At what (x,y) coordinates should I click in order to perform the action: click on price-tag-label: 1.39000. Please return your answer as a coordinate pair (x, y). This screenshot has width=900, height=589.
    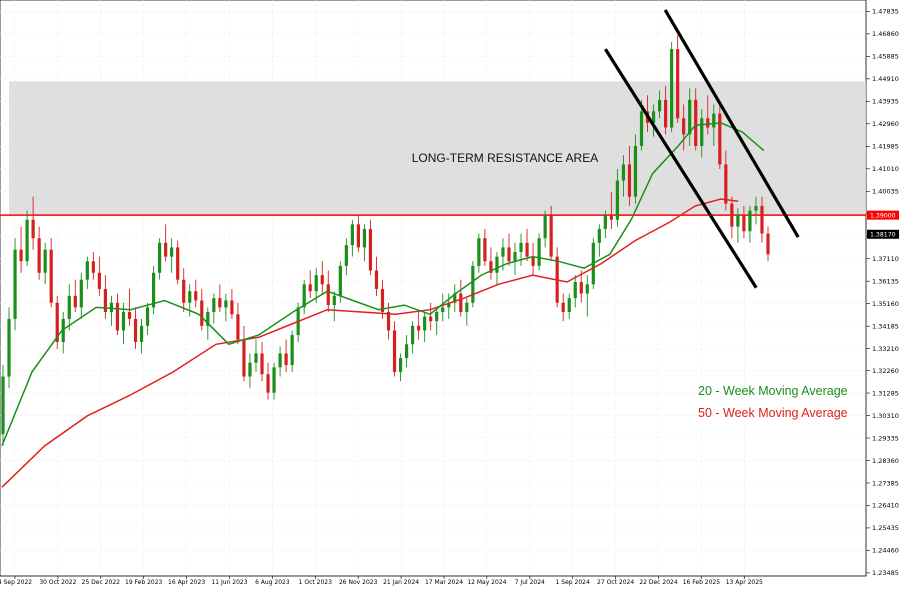
    Looking at the image, I should click on (883, 215).